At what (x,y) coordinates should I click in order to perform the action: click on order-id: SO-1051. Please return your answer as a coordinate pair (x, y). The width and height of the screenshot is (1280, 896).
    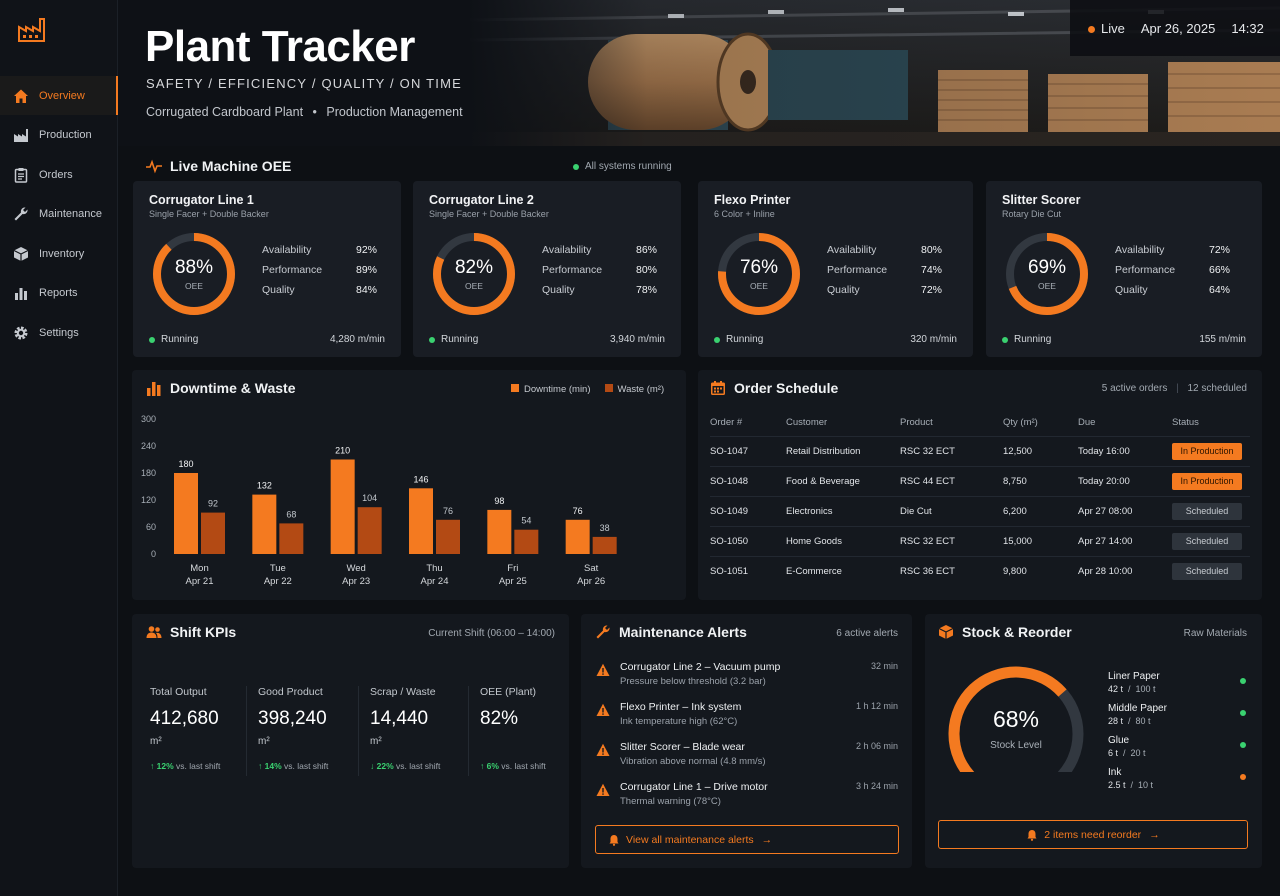
    Looking at the image, I should click on (748, 570).